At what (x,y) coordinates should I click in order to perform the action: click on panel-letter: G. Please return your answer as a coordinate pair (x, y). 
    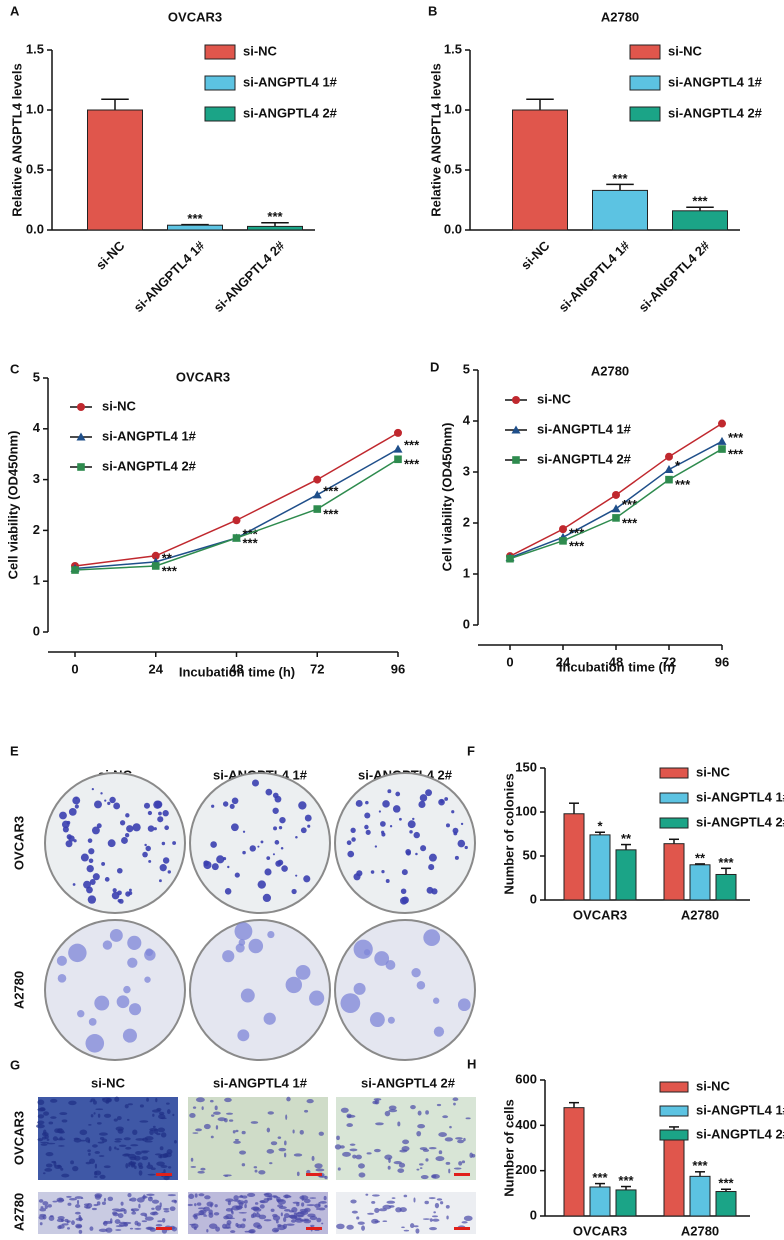
    Looking at the image, I should click on (15, 1064).